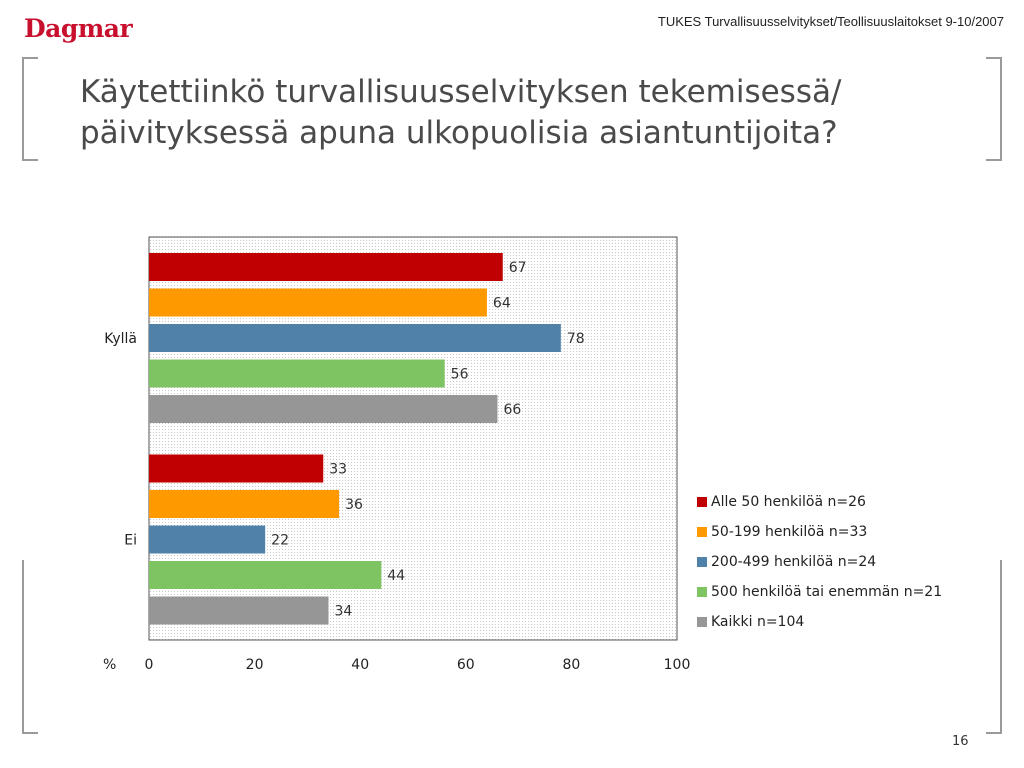  What do you see at coordinates (78, 28) in the screenshot?
I see `dagmar-logo: Dagmar` at bounding box center [78, 28].